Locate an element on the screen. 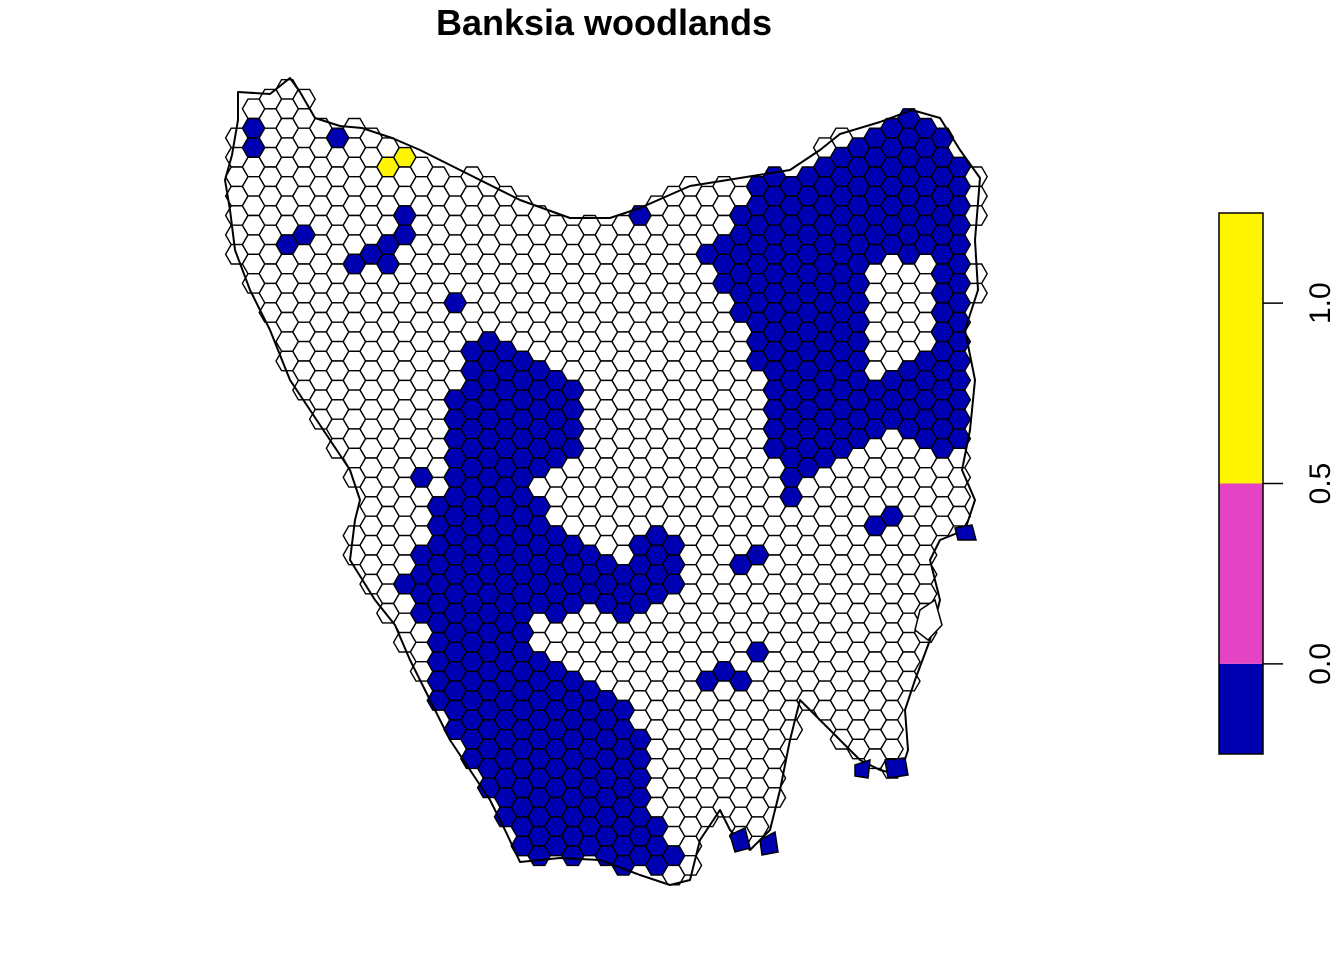 This screenshot has height=960, width=1344. legend-axis: 0.0 0.5 1.0 is located at coordinates (1300, 483).